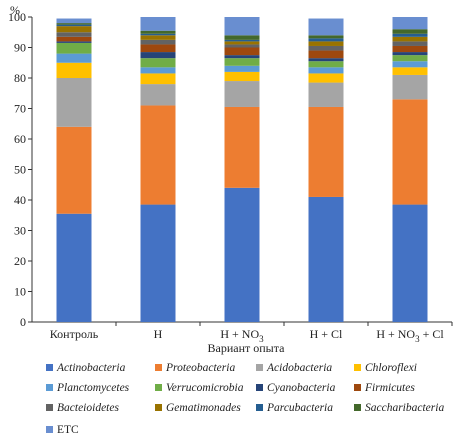 This screenshot has width=463, height=448. Describe the element at coordinates (200, 368) in the screenshot. I see `legend-label: Proteobacteria` at that location.